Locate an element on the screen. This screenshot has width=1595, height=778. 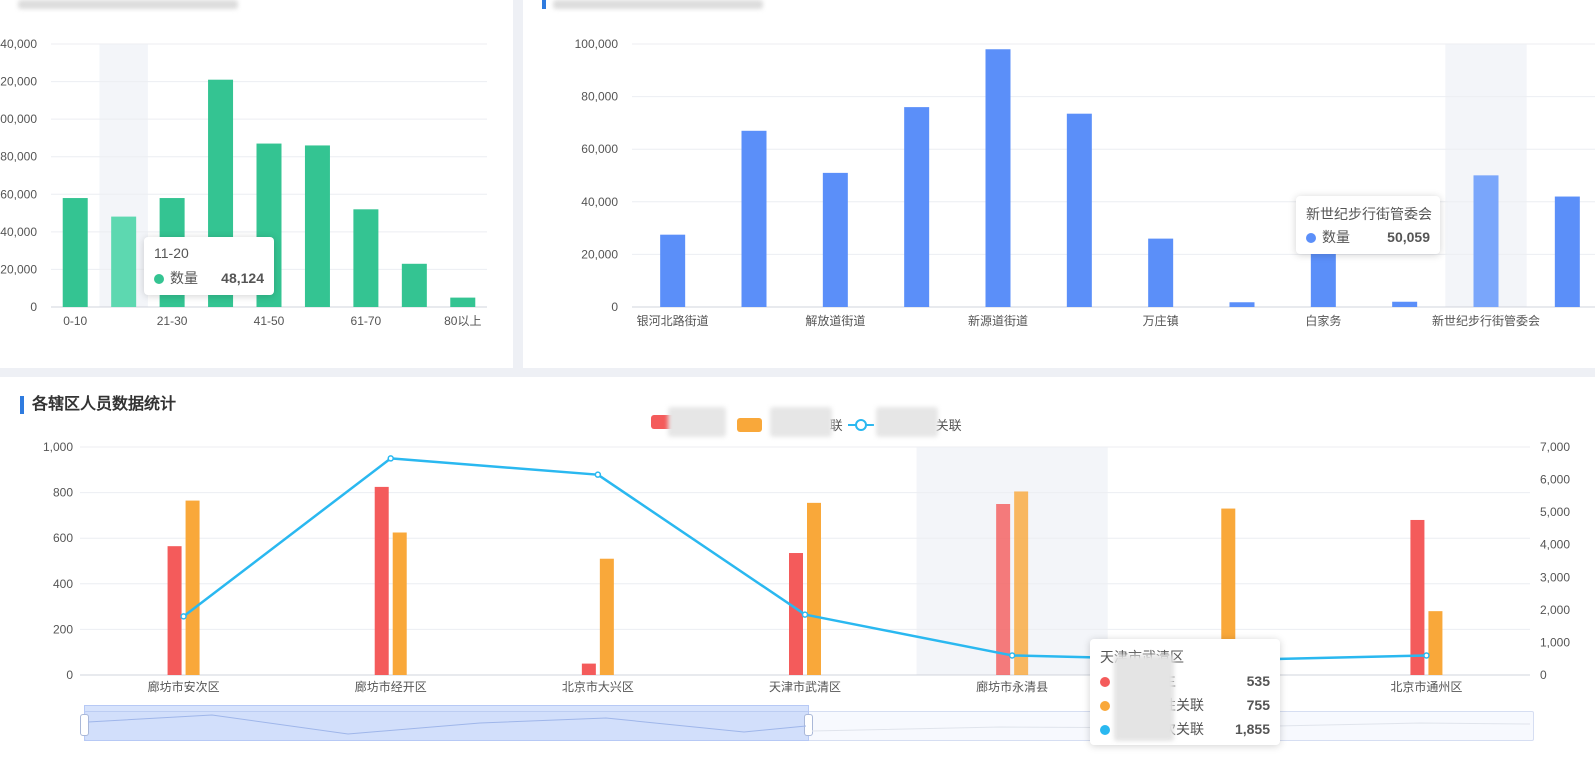
x-tick-label: 白家务 is located at coordinates (1323, 320).